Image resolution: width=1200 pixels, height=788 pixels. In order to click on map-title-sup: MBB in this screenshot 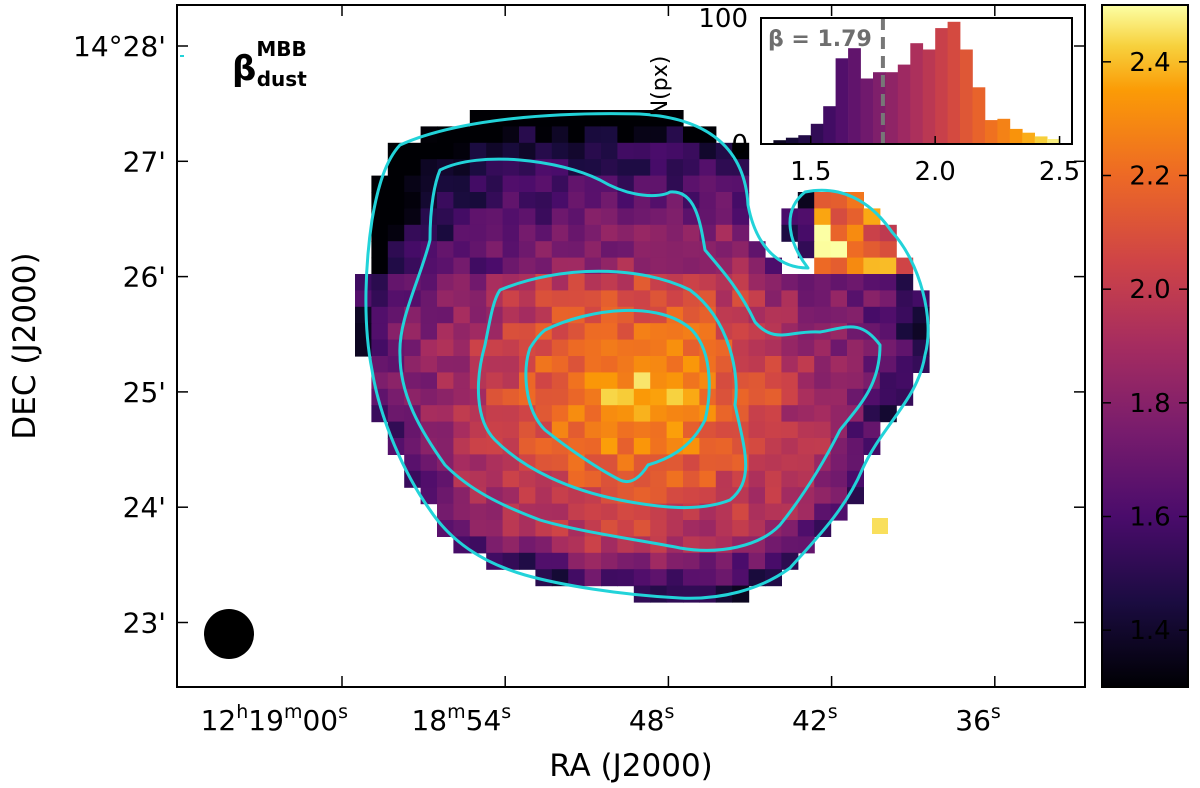, I will do `click(281, 49)`.